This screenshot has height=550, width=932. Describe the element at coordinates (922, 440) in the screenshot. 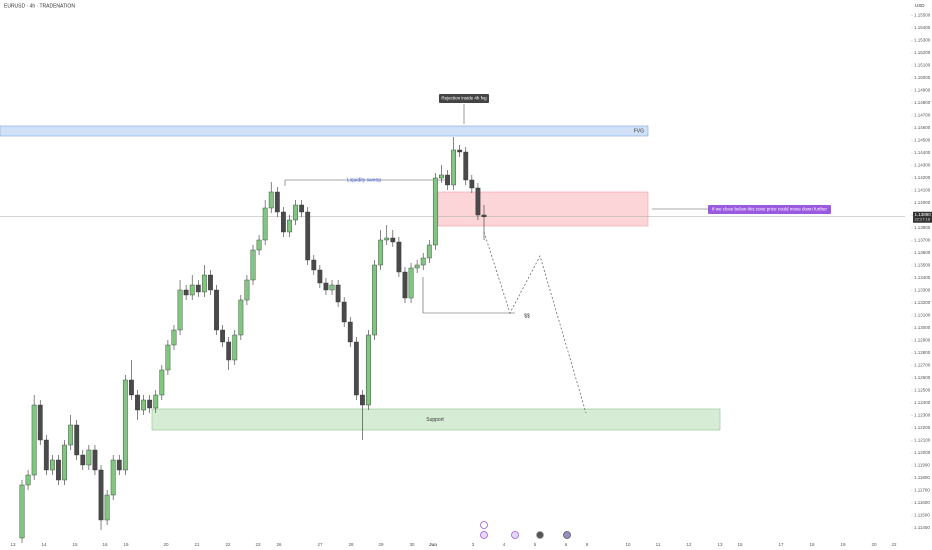

I see `y-tick-label: 1.12100` at that location.